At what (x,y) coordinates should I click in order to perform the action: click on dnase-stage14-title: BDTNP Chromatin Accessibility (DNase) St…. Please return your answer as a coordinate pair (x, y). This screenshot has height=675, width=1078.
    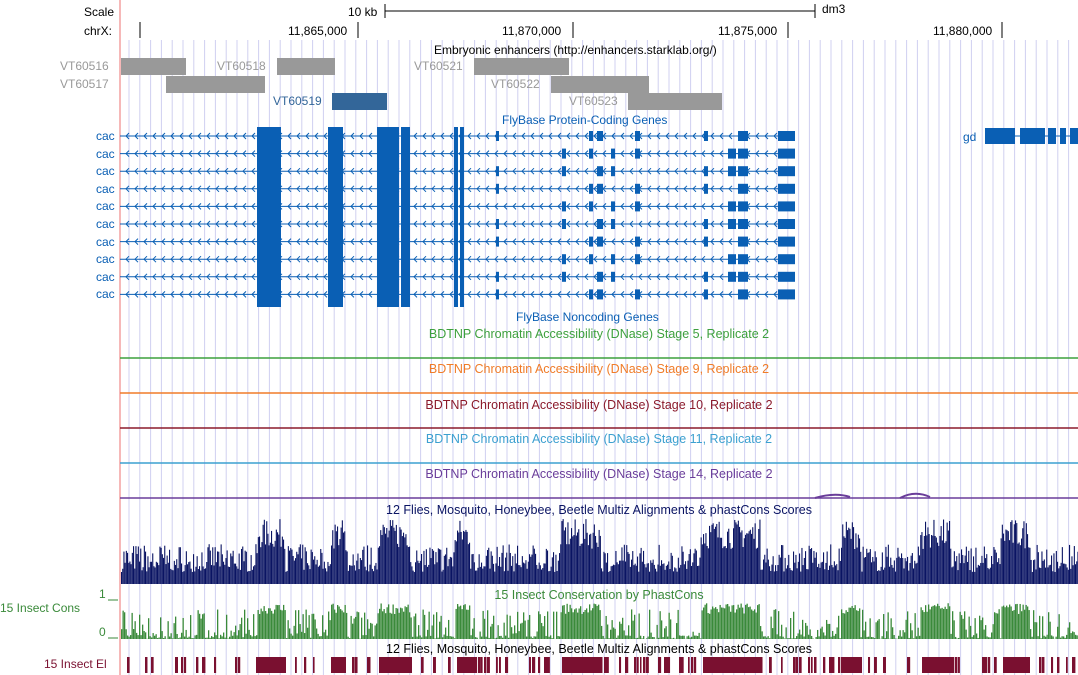
    Looking at the image, I should click on (599, 474).